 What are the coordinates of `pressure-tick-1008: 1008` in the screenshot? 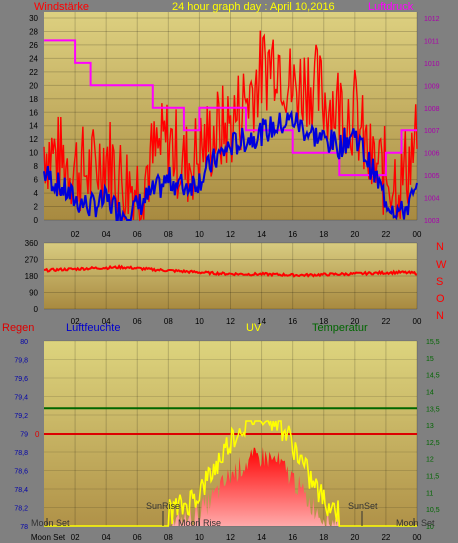 It's located at (432, 109).